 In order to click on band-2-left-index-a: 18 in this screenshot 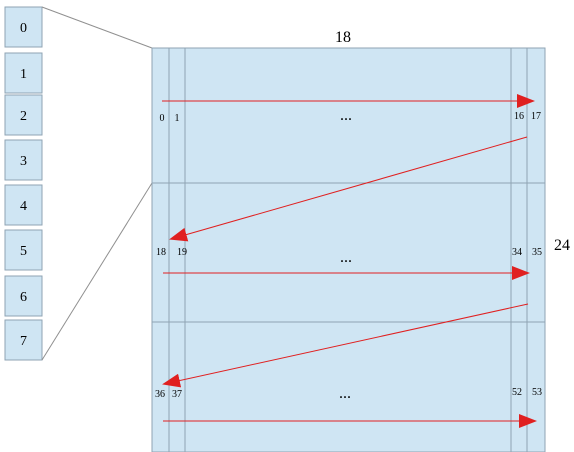, I will do `click(161, 252)`.